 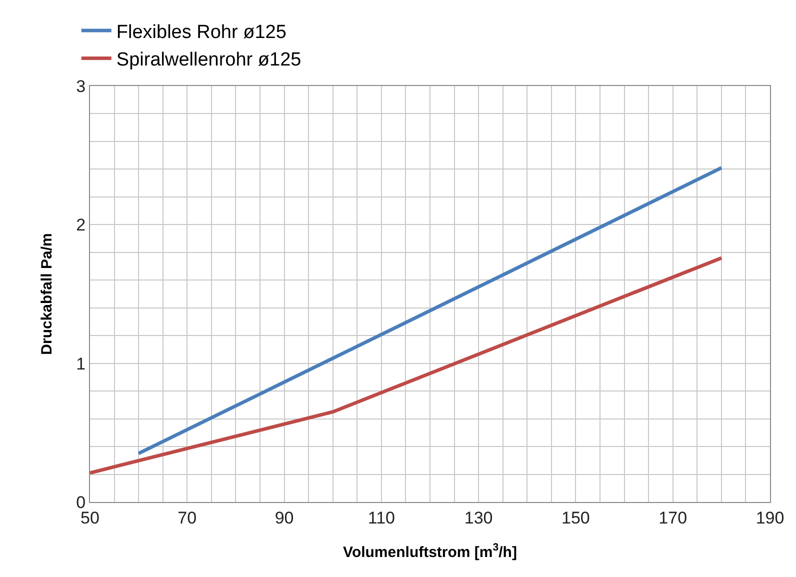 I want to click on legend-label: Flexibles Rohr ø125, so click(x=201, y=32).